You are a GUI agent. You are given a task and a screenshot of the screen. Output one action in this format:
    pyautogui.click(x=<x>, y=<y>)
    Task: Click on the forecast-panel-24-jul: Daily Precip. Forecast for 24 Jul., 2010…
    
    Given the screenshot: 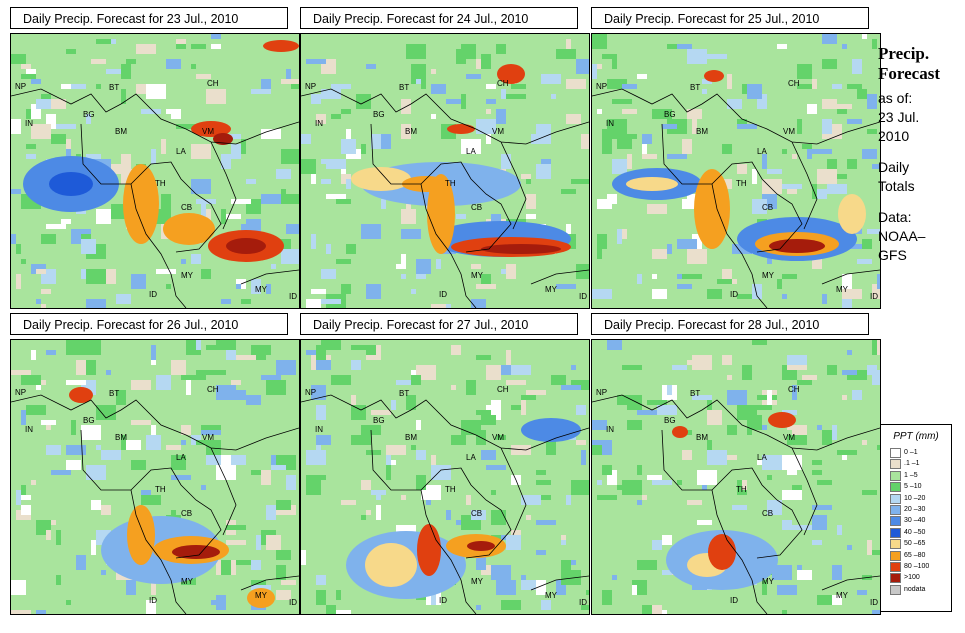 What is the action you would take?
    pyautogui.click(x=445, y=158)
    